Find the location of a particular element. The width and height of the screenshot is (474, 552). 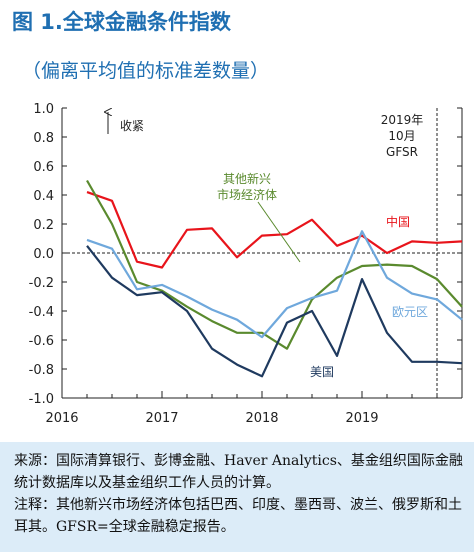

y-tick-label: 0.4 is located at coordinates (43, 196).